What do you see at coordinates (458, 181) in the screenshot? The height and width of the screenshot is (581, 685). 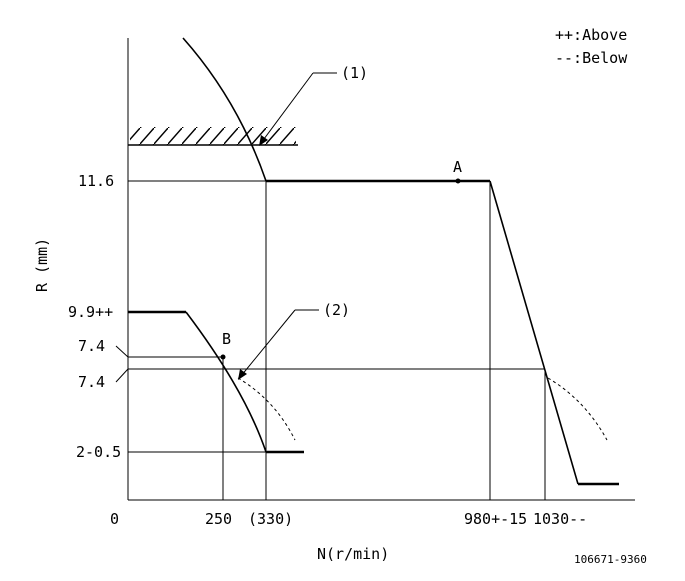 I see `point-a-marker` at bounding box center [458, 181].